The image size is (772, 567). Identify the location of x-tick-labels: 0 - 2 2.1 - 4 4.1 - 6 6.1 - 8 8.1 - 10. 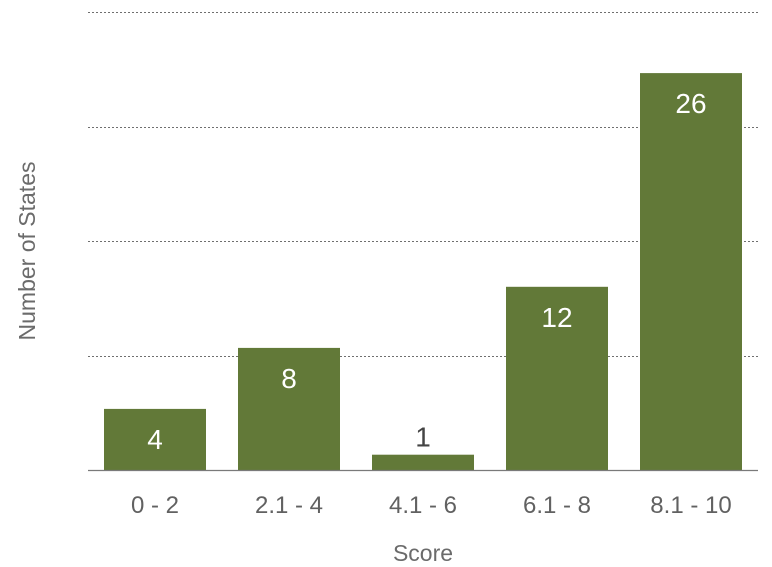
(431, 505).